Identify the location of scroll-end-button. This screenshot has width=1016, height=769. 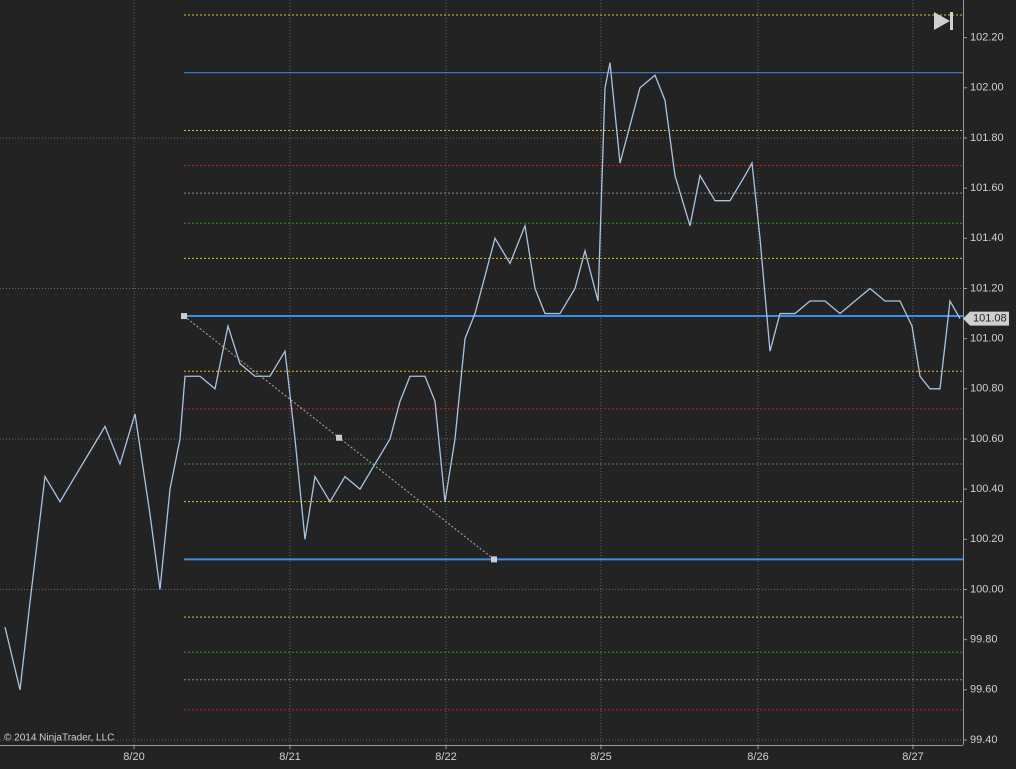
(943, 21).